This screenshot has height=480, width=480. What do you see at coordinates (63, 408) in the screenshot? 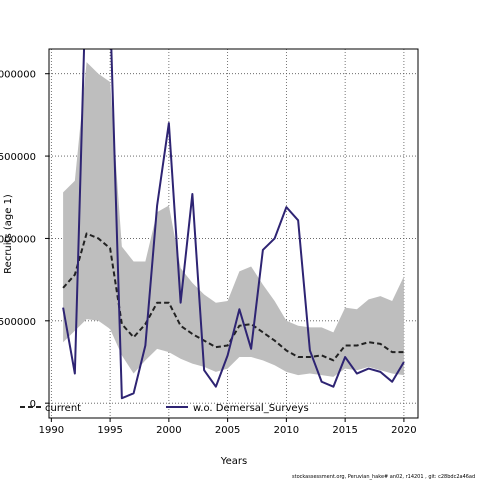
I see `legend-label-current: current` at bounding box center [63, 408].